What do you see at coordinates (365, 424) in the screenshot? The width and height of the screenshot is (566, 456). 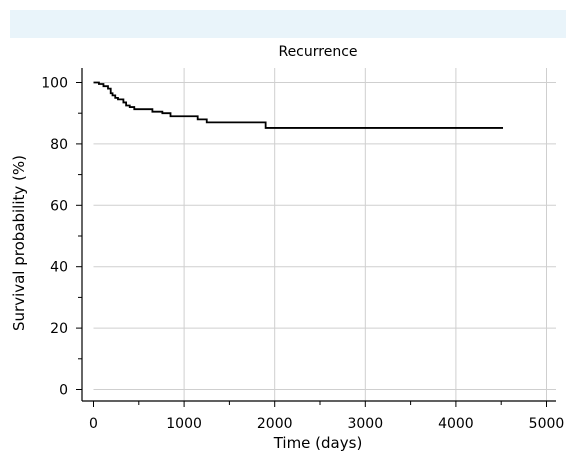 I see `x-tick-label: 3000` at bounding box center [365, 424].